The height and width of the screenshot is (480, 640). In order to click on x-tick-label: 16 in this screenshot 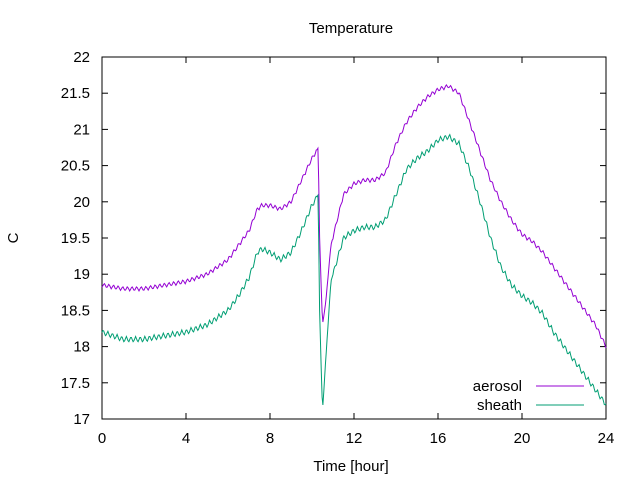, I will do `click(438, 438)`.